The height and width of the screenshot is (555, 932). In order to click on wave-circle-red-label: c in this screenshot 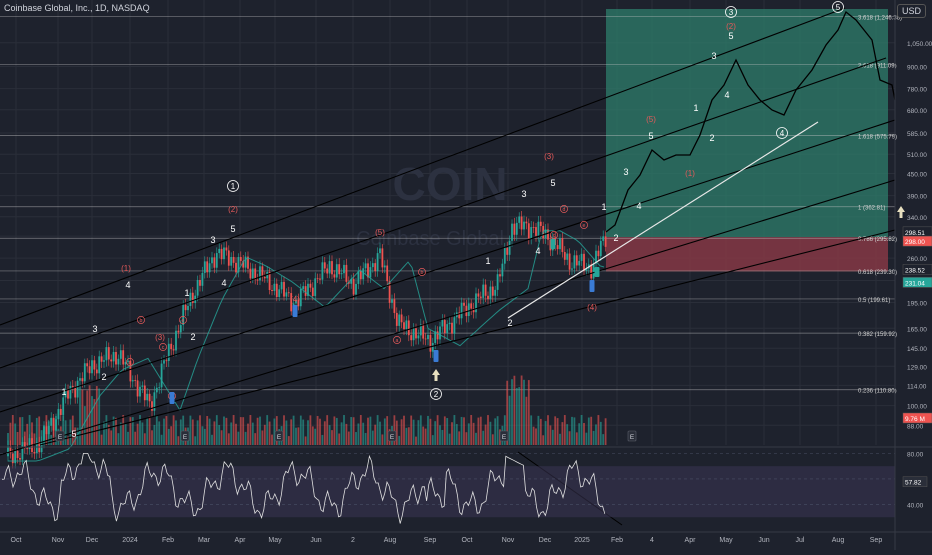, I will do `click(554, 236)`.